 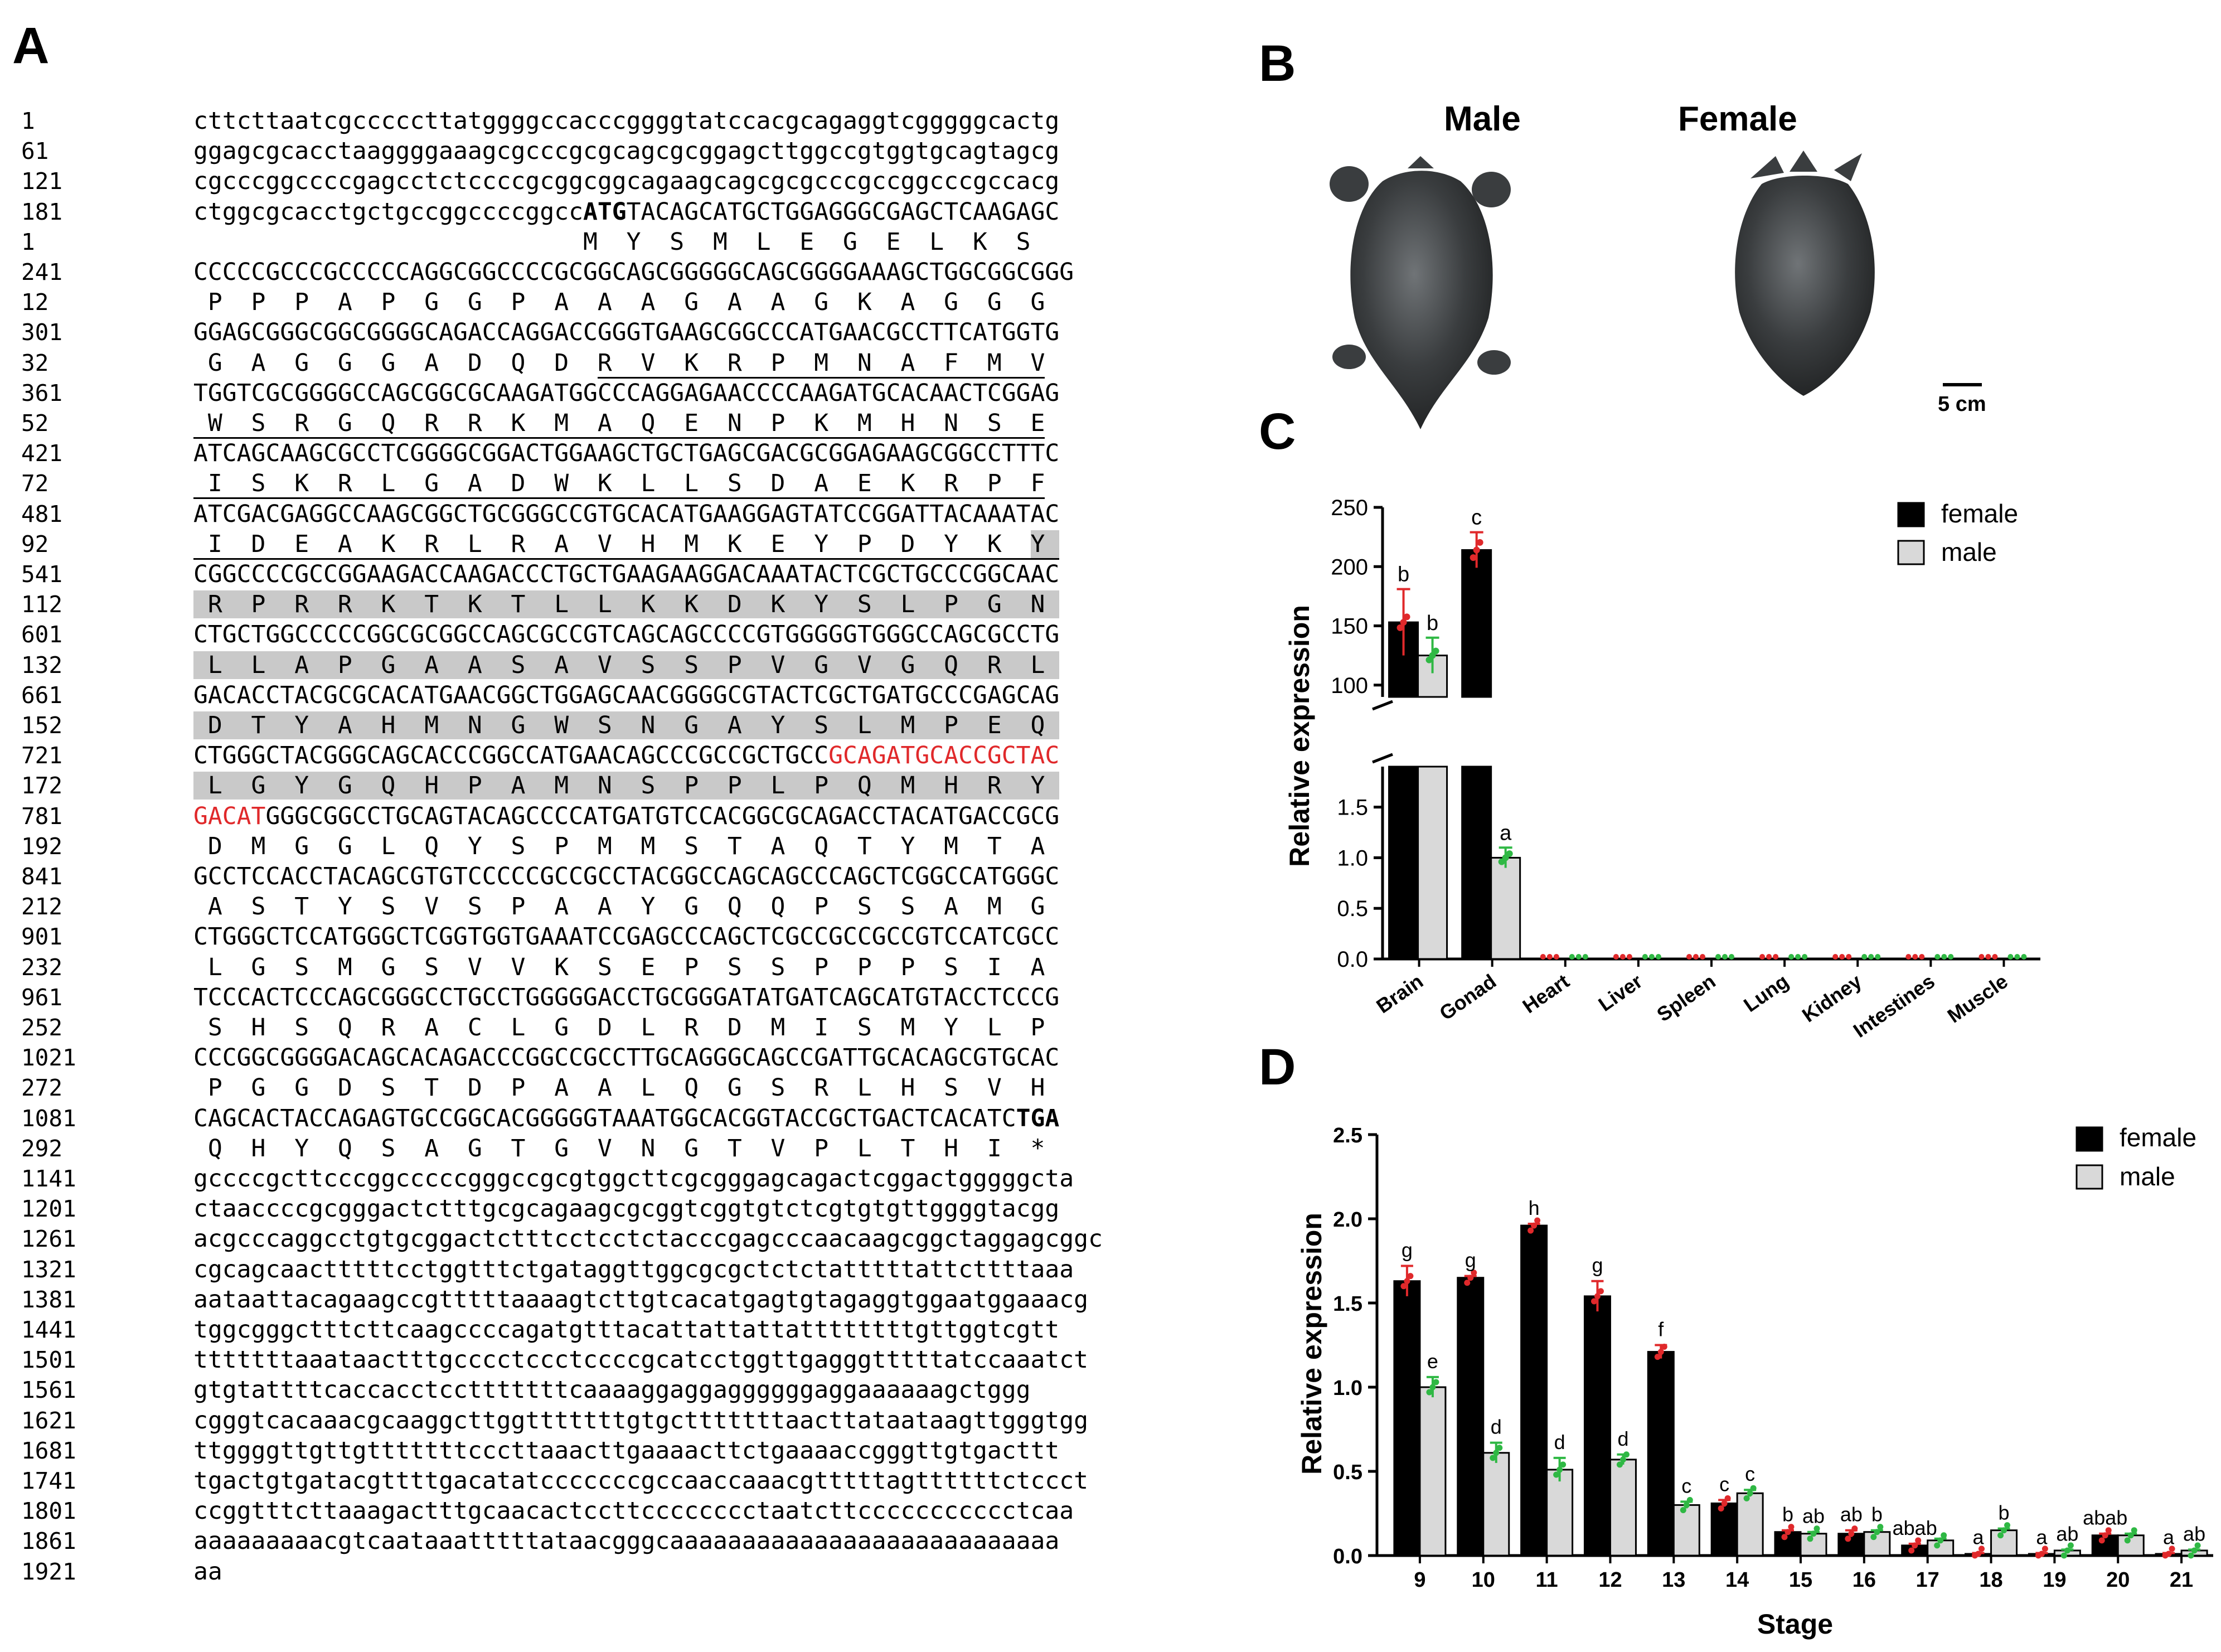 What do you see at coordinates (49, 1329) in the screenshot?
I see `position-number: 1441` at bounding box center [49, 1329].